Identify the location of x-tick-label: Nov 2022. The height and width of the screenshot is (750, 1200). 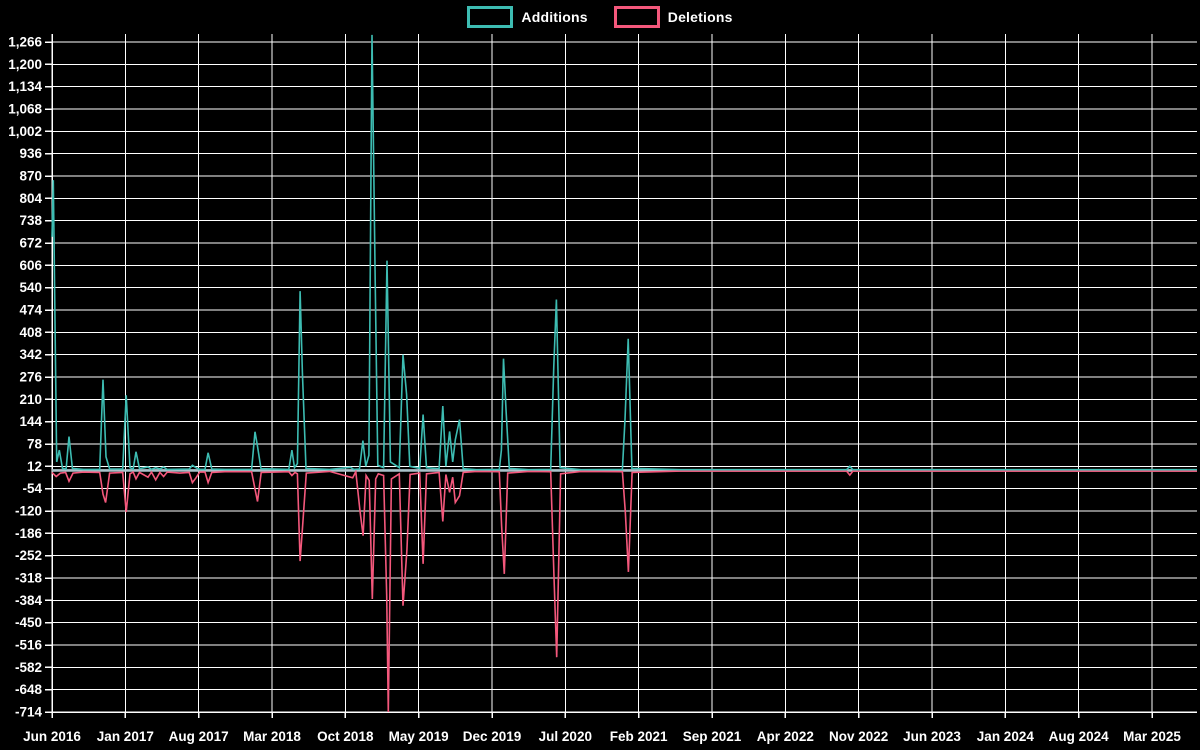
(858, 736).